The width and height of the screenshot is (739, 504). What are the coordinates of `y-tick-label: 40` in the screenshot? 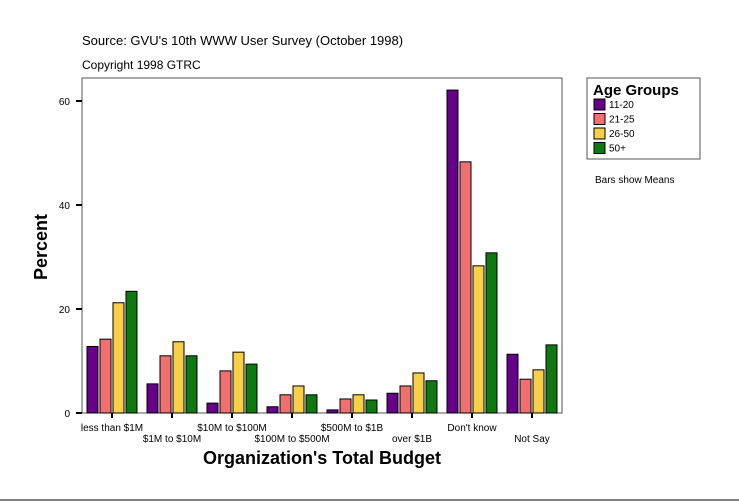 It's located at (65, 206).